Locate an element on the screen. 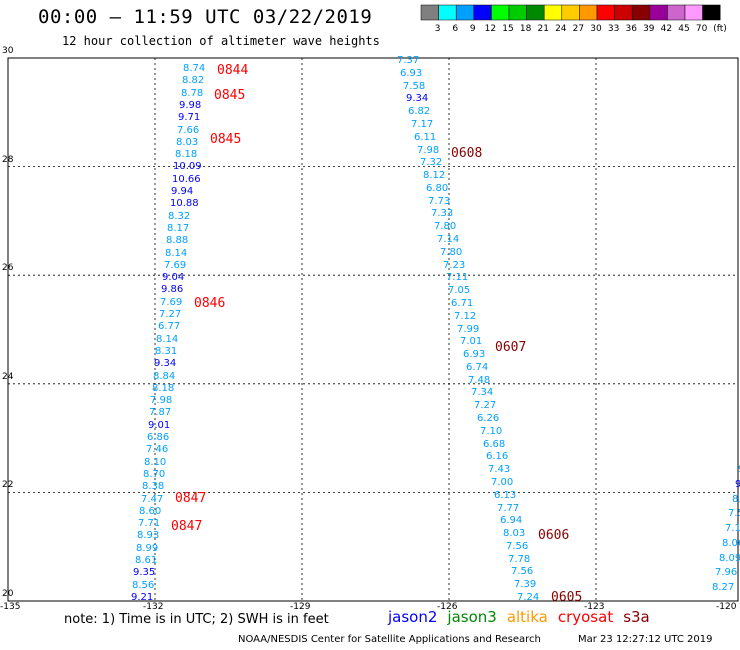 This screenshot has width=740, height=650. wave-height-value: 7.77 is located at coordinates (508, 508).